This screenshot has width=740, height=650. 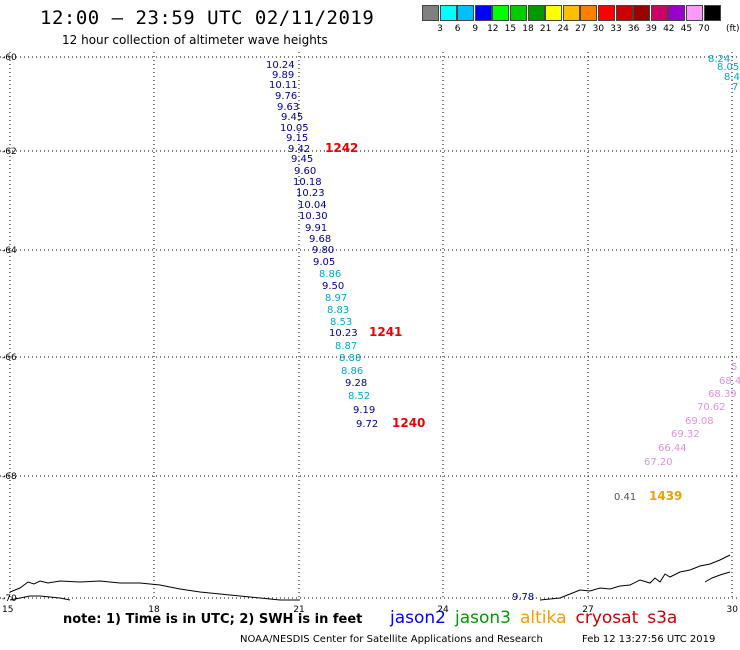 What do you see at coordinates (341, 322) in the screenshot?
I see `wave-height-value: 8.53` at bounding box center [341, 322].